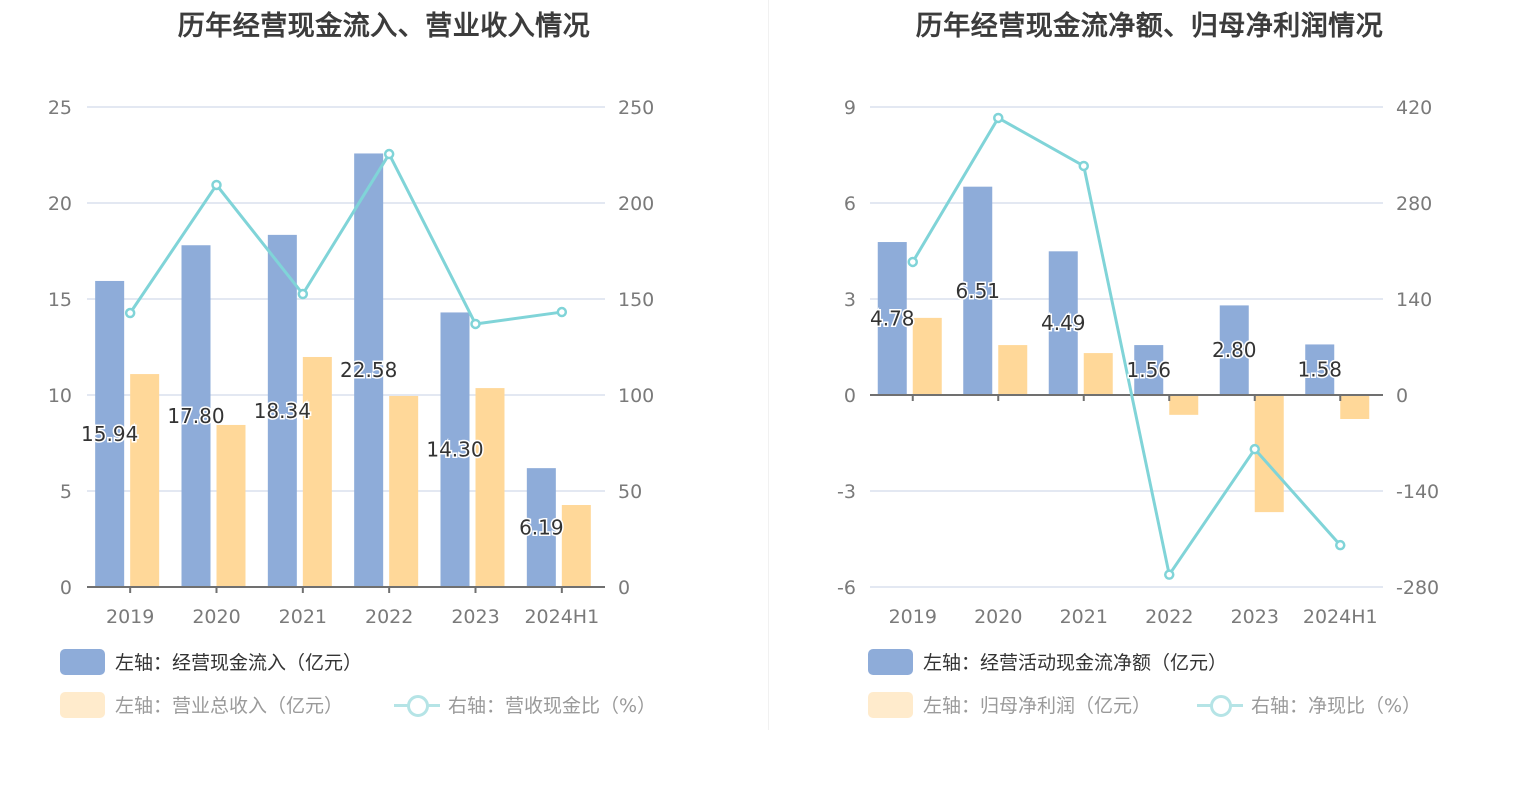  What do you see at coordinates (630, 492) in the screenshot?
I see `y-right-tick-label: 50` at bounding box center [630, 492].